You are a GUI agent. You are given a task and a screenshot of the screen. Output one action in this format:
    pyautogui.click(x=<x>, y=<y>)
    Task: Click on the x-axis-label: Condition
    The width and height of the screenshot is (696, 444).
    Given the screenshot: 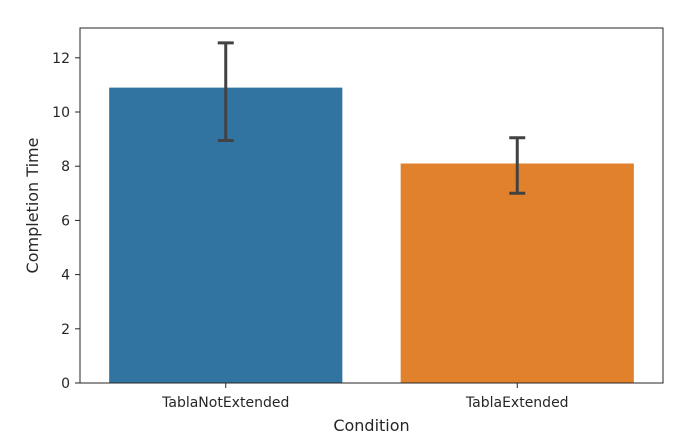 What is the action you would take?
    pyautogui.click(x=371, y=425)
    